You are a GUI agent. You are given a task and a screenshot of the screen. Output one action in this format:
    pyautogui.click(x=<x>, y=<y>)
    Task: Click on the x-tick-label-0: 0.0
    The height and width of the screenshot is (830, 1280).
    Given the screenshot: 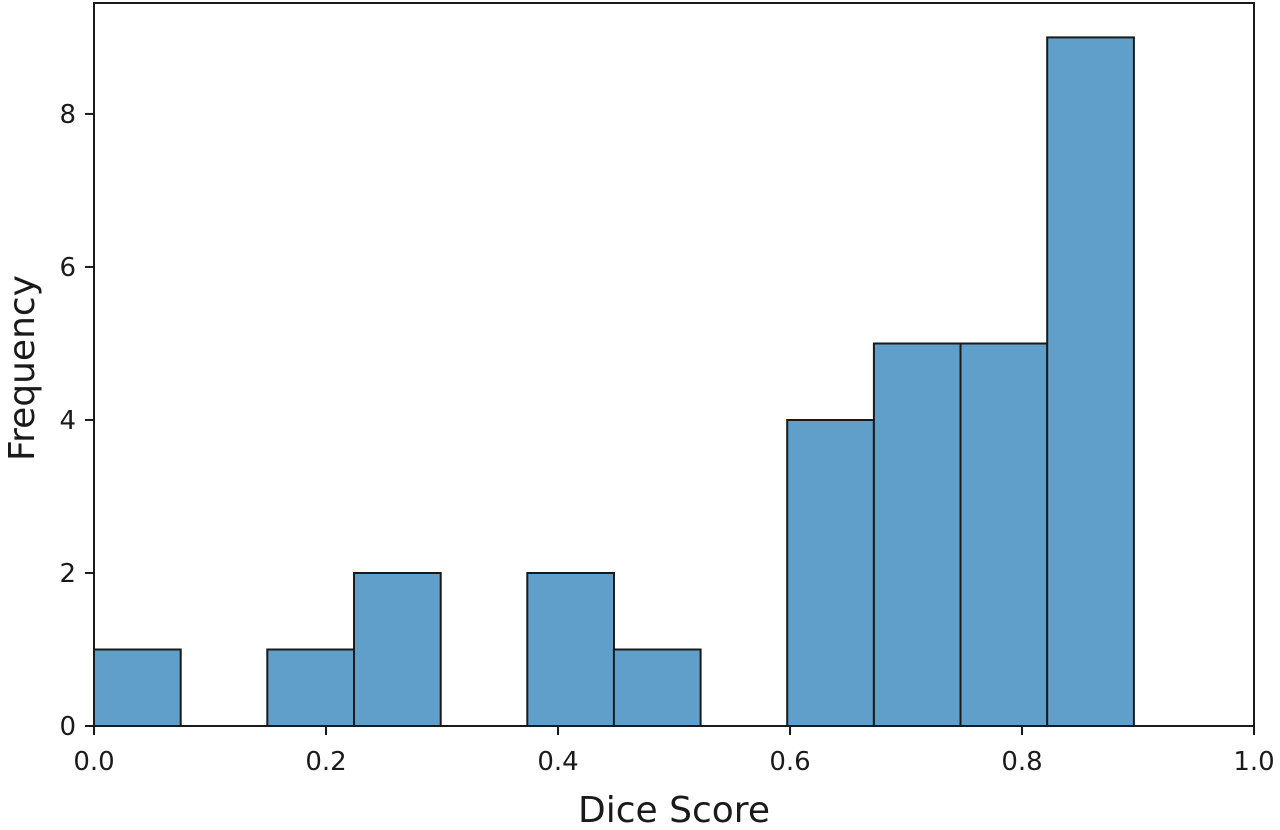 What is the action you would take?
    pyautogui.click(x=93, y=762)
    